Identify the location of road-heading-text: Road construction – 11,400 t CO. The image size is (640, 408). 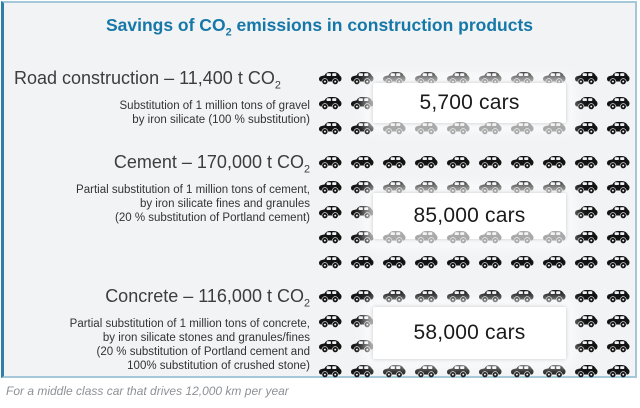
(144, 77).